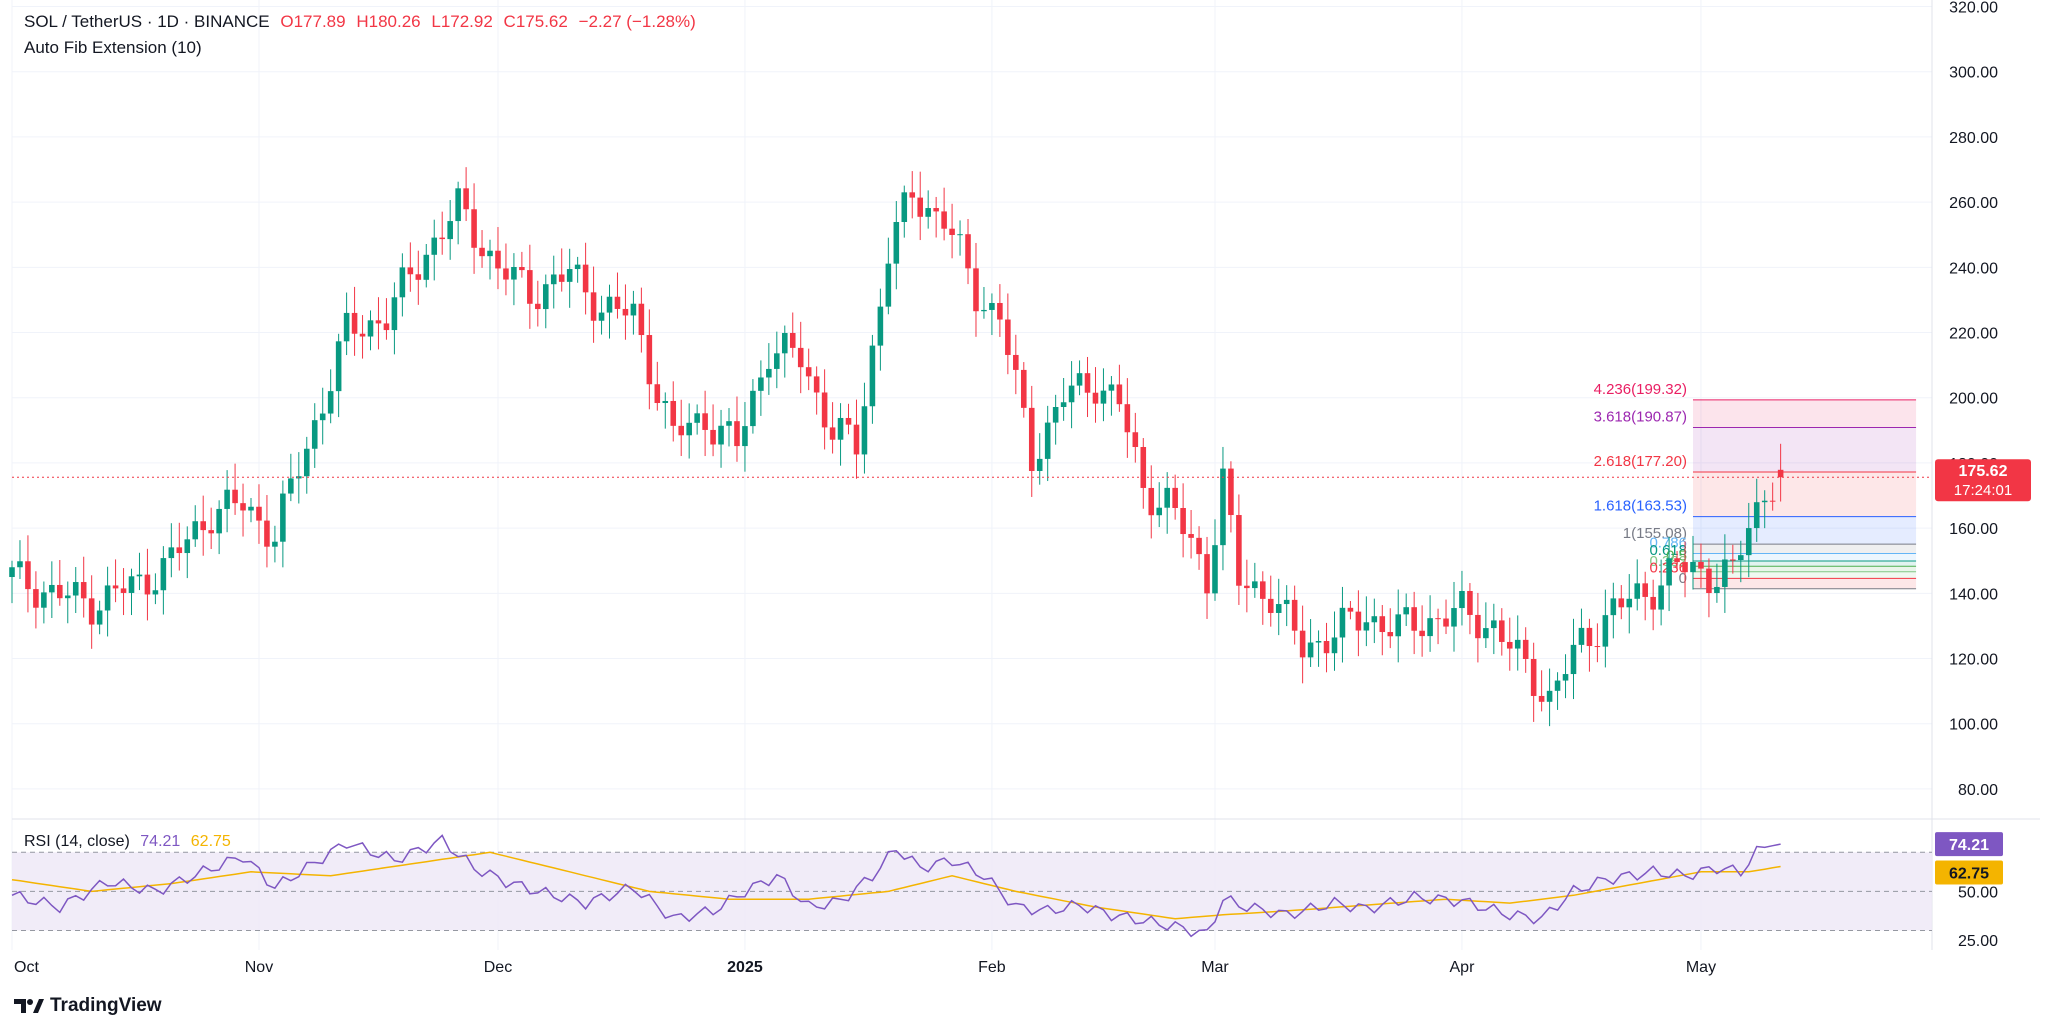  I want to click on rsi-indicator-title: RSI (14, close) 74.21 62.75, so click(127, 842).